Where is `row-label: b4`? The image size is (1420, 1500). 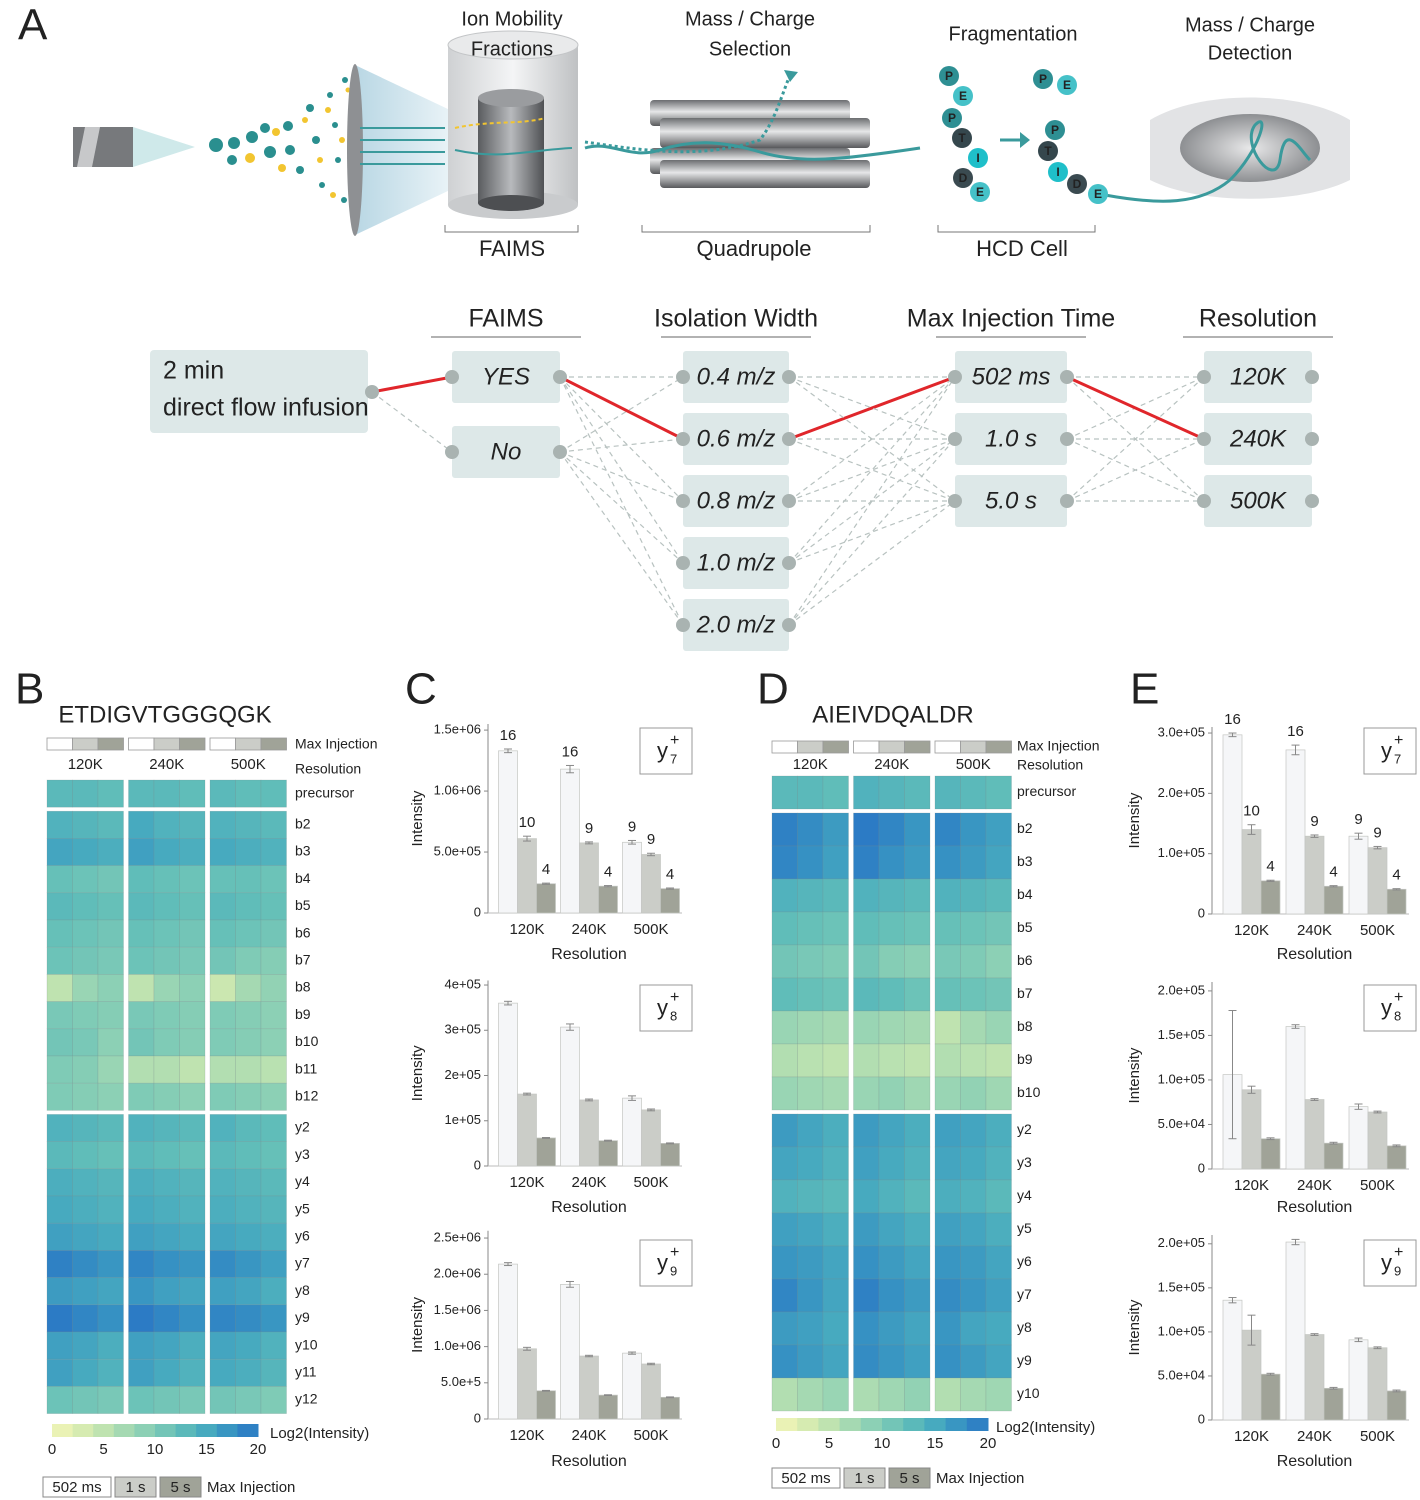 row-label: b4 is located at coordinates (303, 878).